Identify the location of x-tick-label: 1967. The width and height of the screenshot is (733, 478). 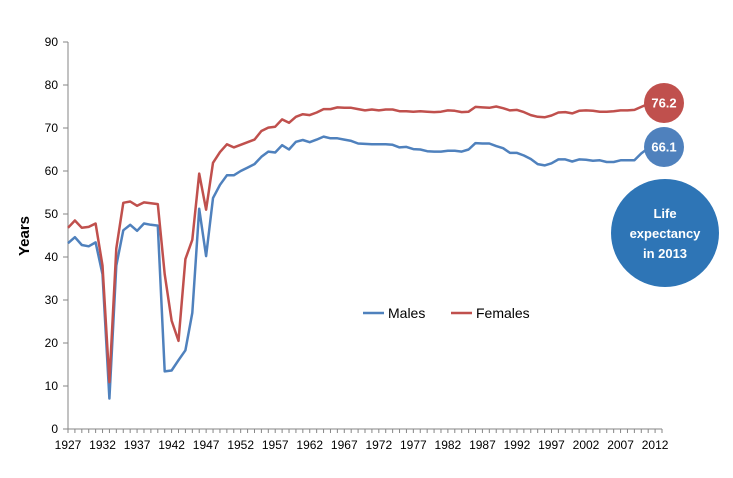
(344, 445).